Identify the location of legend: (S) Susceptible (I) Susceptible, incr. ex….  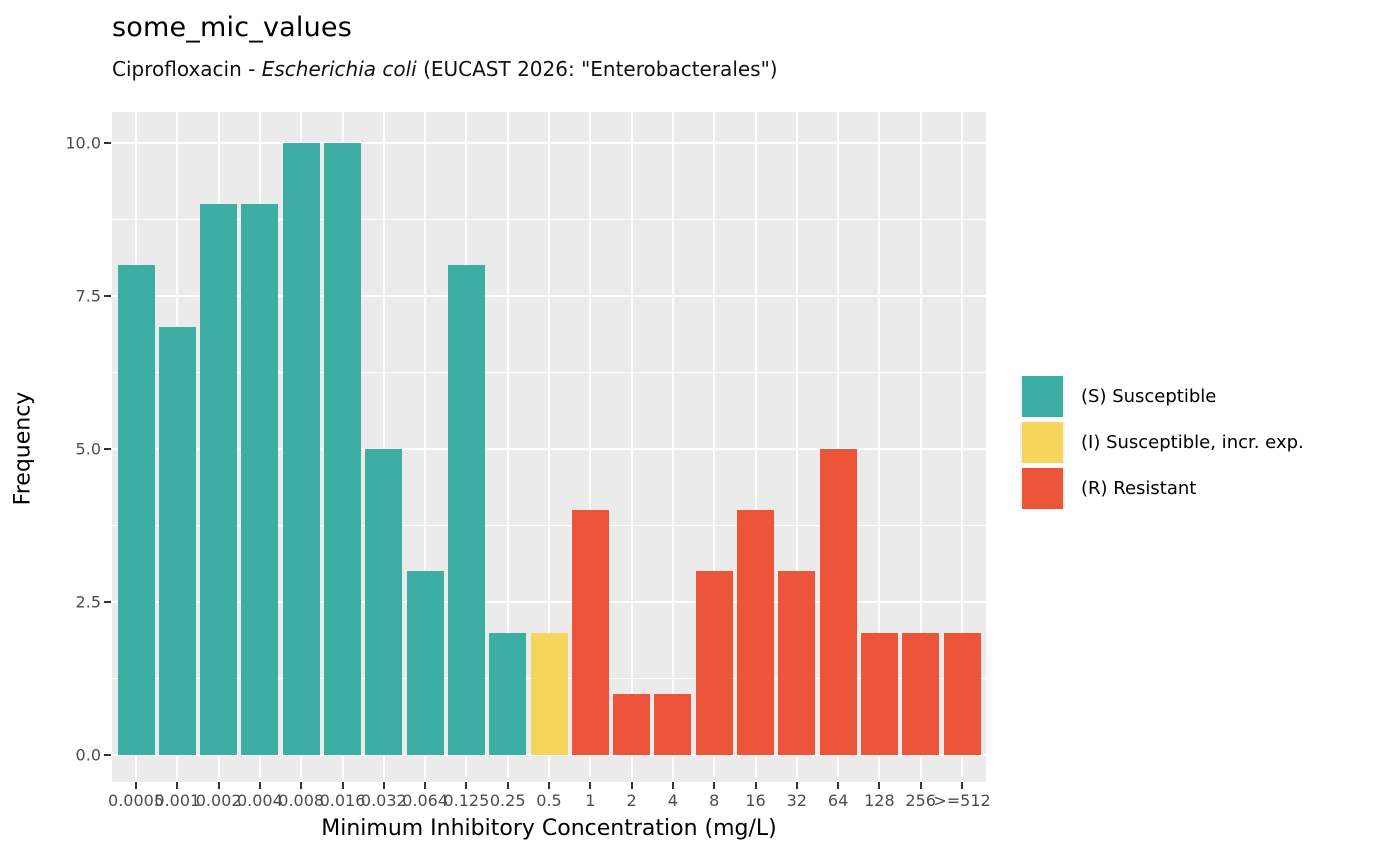
(1162, 445).